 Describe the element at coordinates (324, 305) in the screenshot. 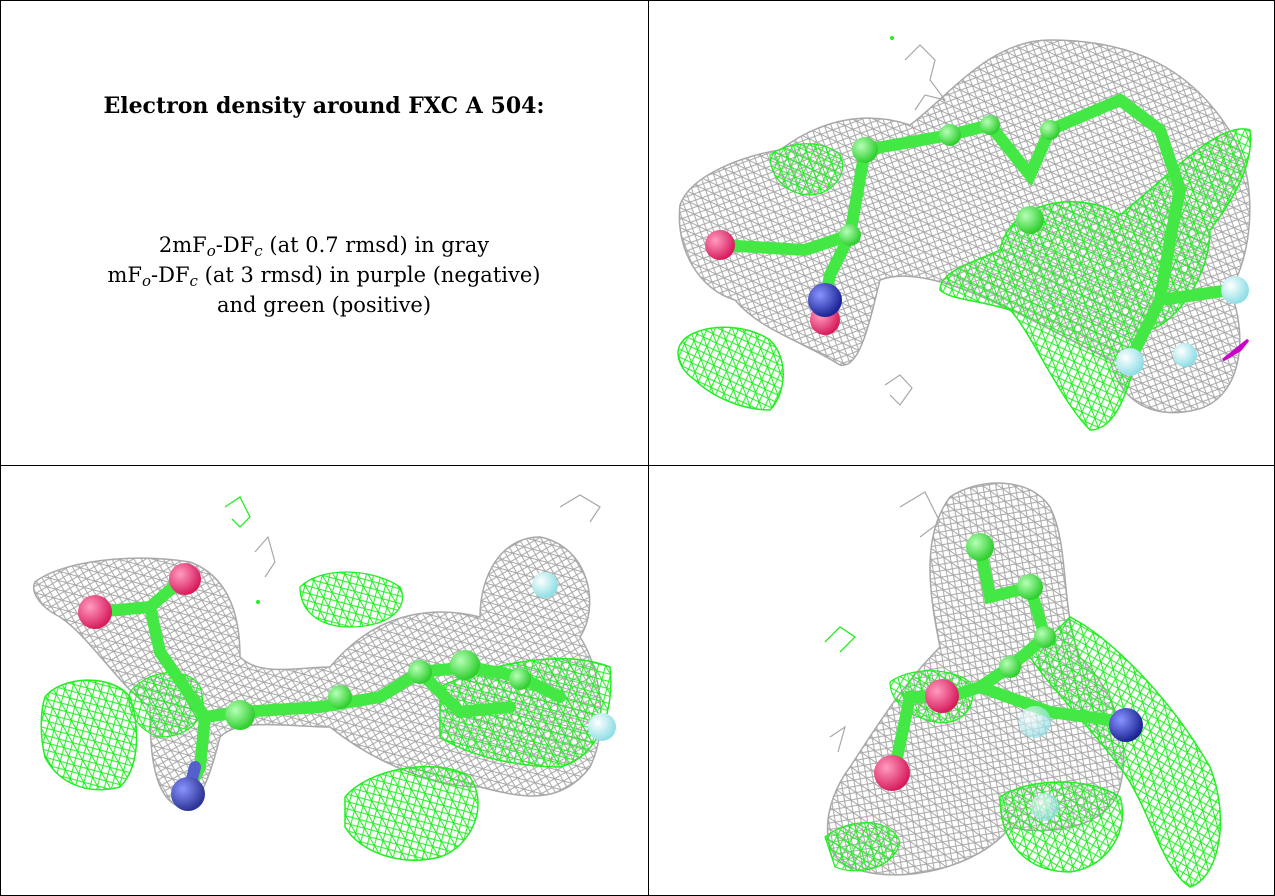

I see `legend-line-positive: and green (positive)` at that location.